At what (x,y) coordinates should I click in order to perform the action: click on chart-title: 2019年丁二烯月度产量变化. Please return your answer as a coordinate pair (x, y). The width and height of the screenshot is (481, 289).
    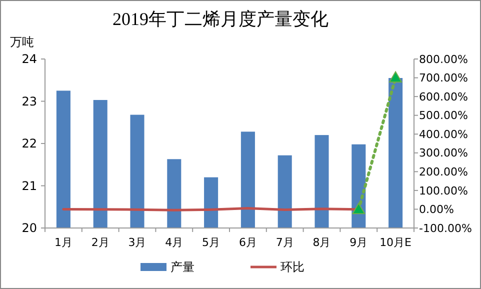
    Looking at the image, I should click on (220, 19).